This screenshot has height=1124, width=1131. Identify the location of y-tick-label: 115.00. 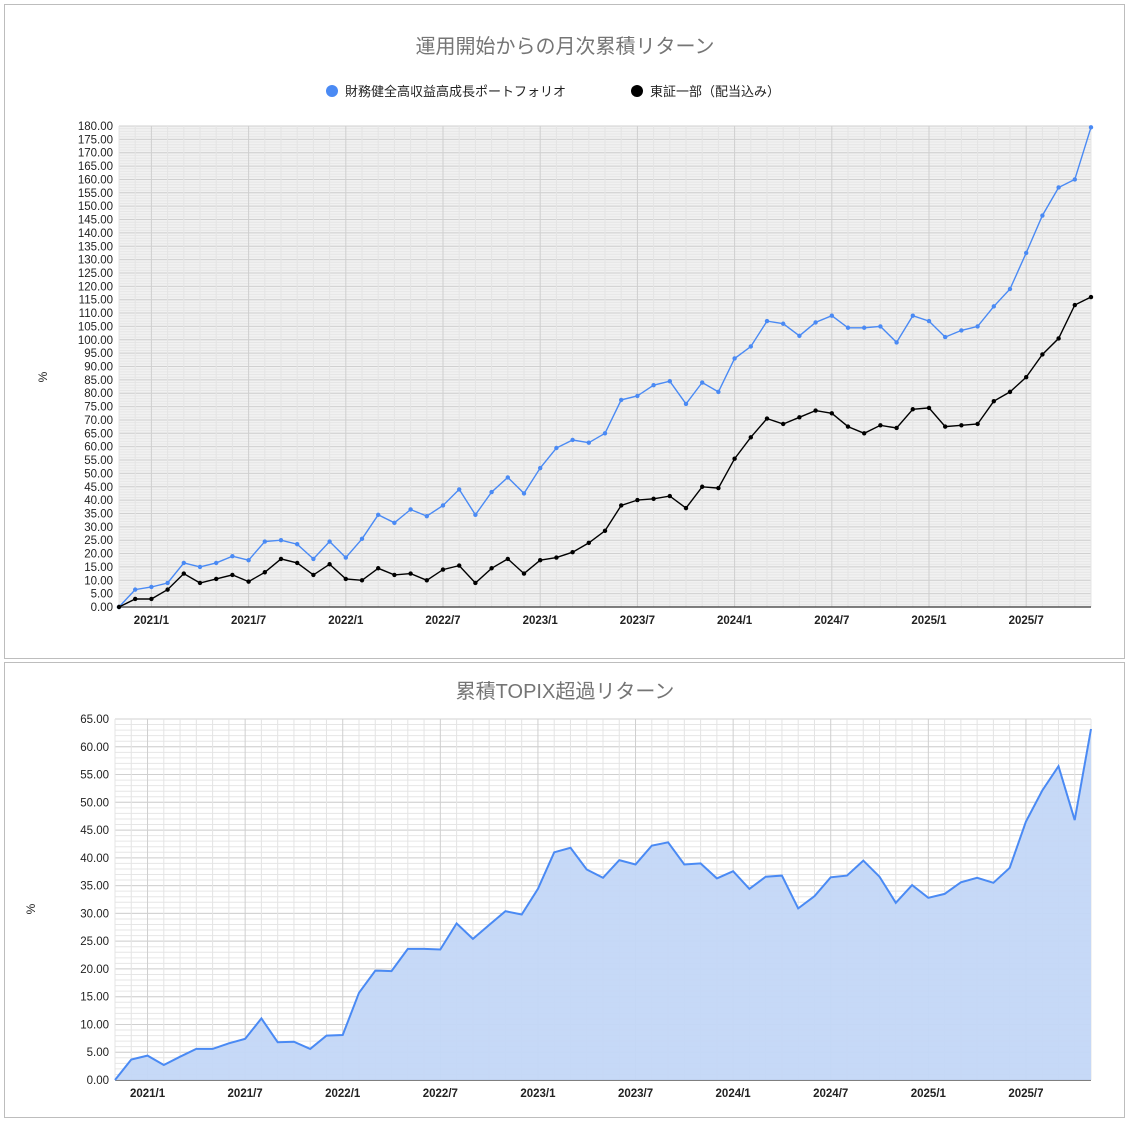
(96, 301).